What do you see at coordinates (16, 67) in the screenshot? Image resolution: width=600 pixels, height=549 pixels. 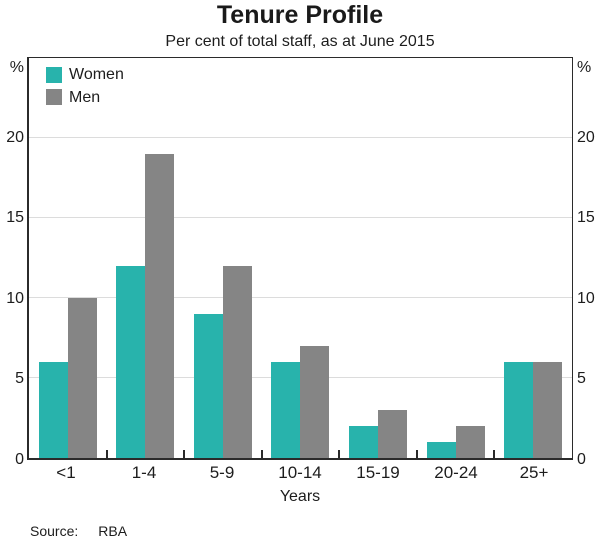 I see `y-axis-unit-left: %` at bounding box center [16, 67].